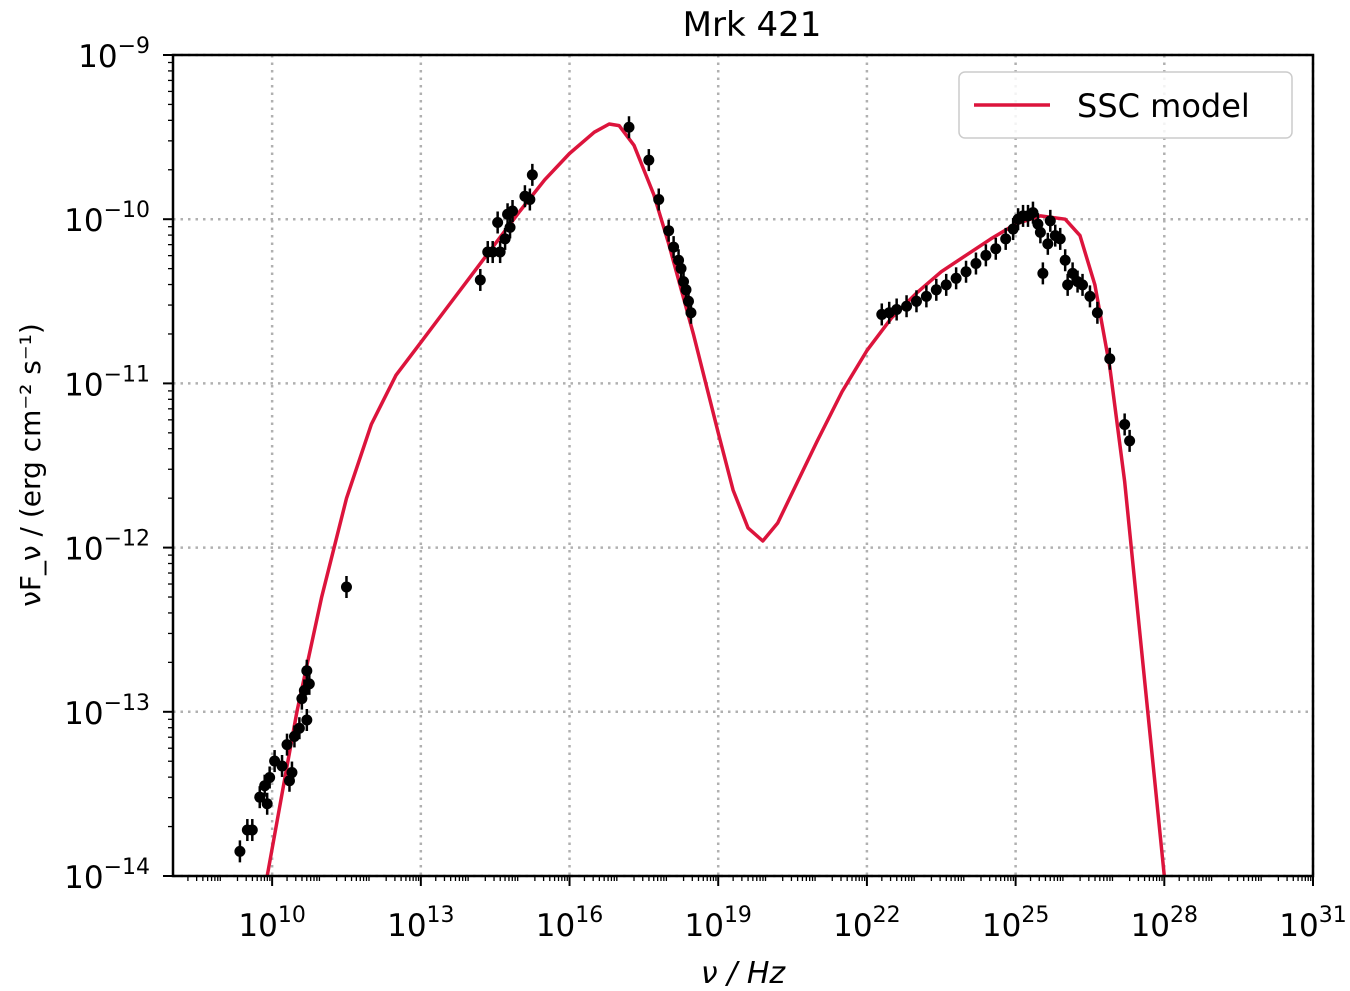 Image resolution: width=1350 pixels, height=991 pixels. What do you see at coordinates (107, 875) in the screenshot?
I see `y-tick-label: 10−14` at bounding box center [107, 875].